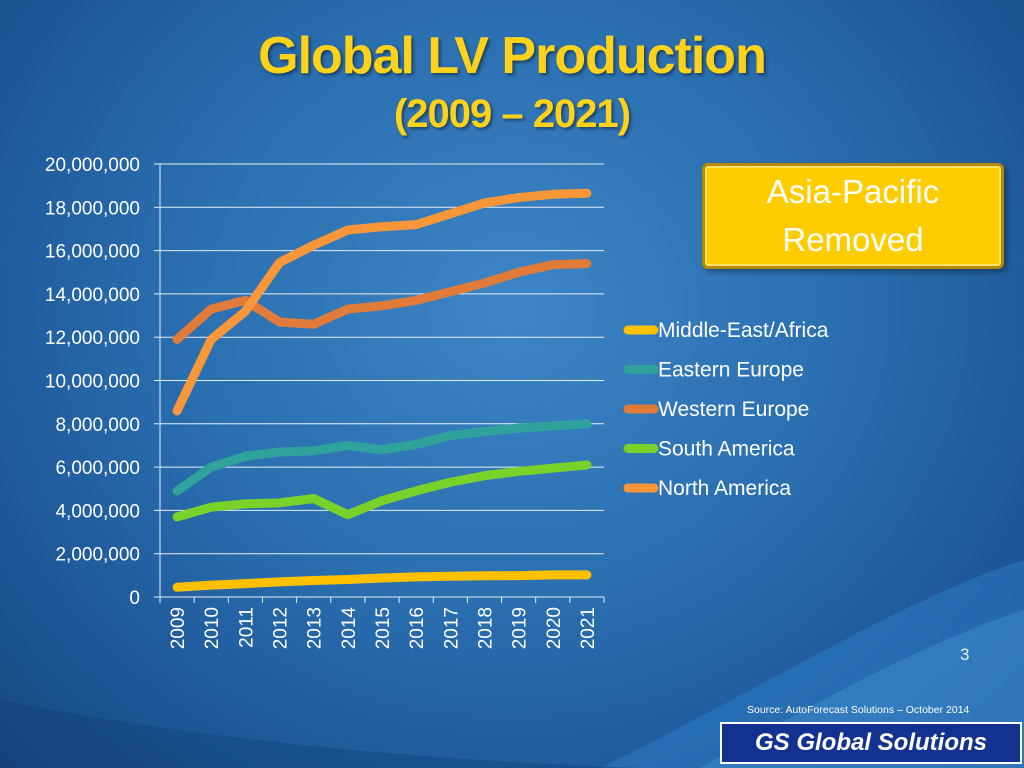 This screenshot has width=1024, height=768. Describe the element at coordinates (485, 628) in the screenshot. I see `x-tick-label: 2018` at that location.